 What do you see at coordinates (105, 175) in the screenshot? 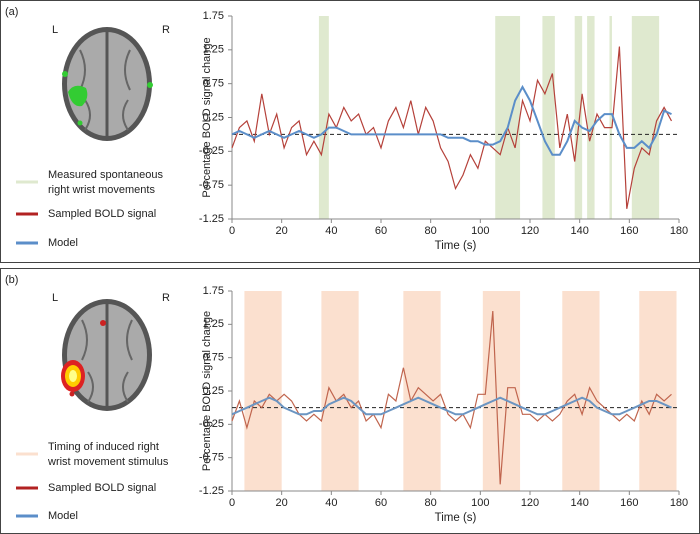
I see `legend-label: Measured spontaneous` at bounding box center [105, 175].